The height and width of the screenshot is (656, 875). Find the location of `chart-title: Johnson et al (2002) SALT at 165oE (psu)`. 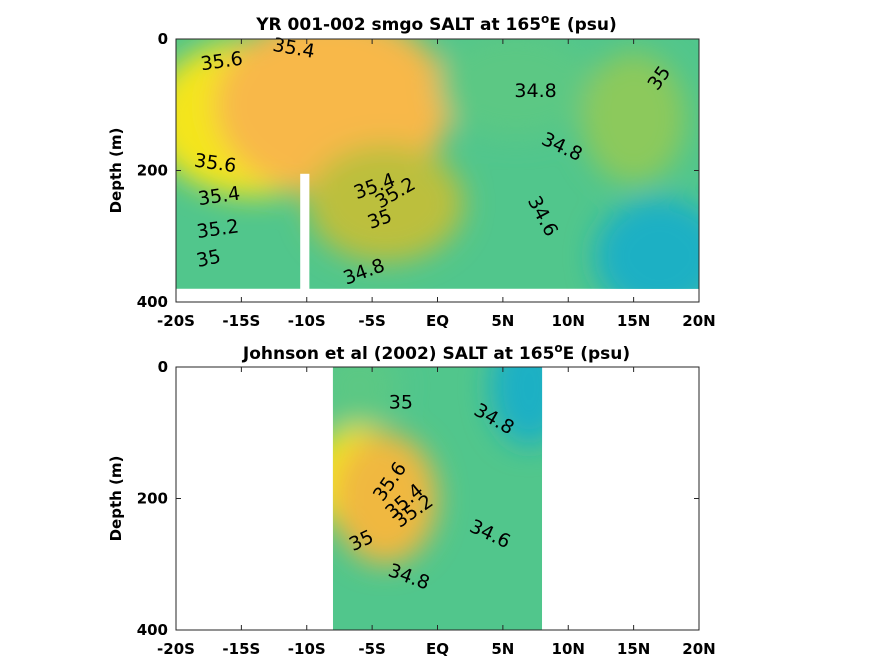

chart-title: Johnson et al (2002) SALT at 165oE (psu) is located at coordinates (436, 352).